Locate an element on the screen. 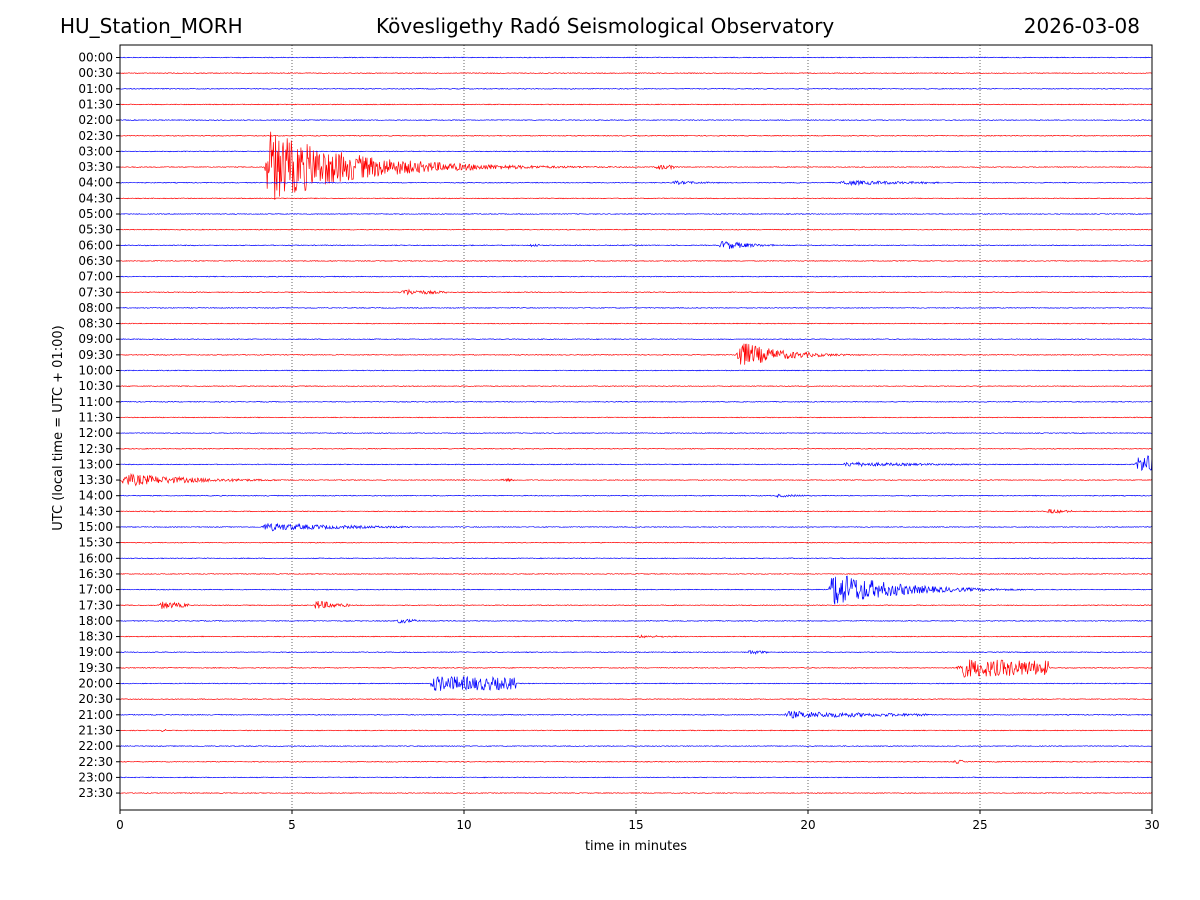 This screenshot has height=900, width=1200. x-tick-label: 30 is located at coordinates (1151, 825).